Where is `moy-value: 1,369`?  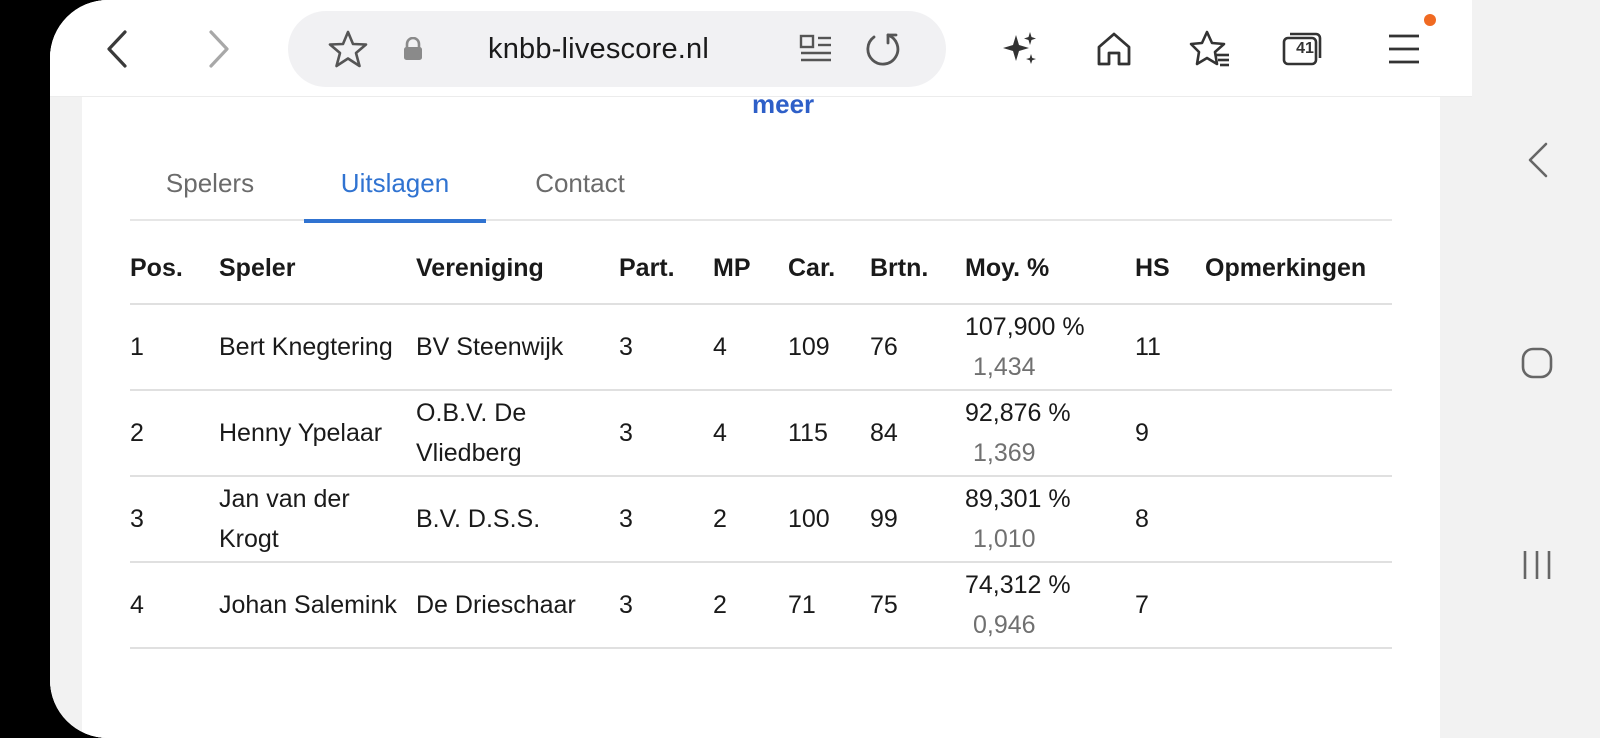 moy-value: 1,369 is located at coordinates (1004, 453).